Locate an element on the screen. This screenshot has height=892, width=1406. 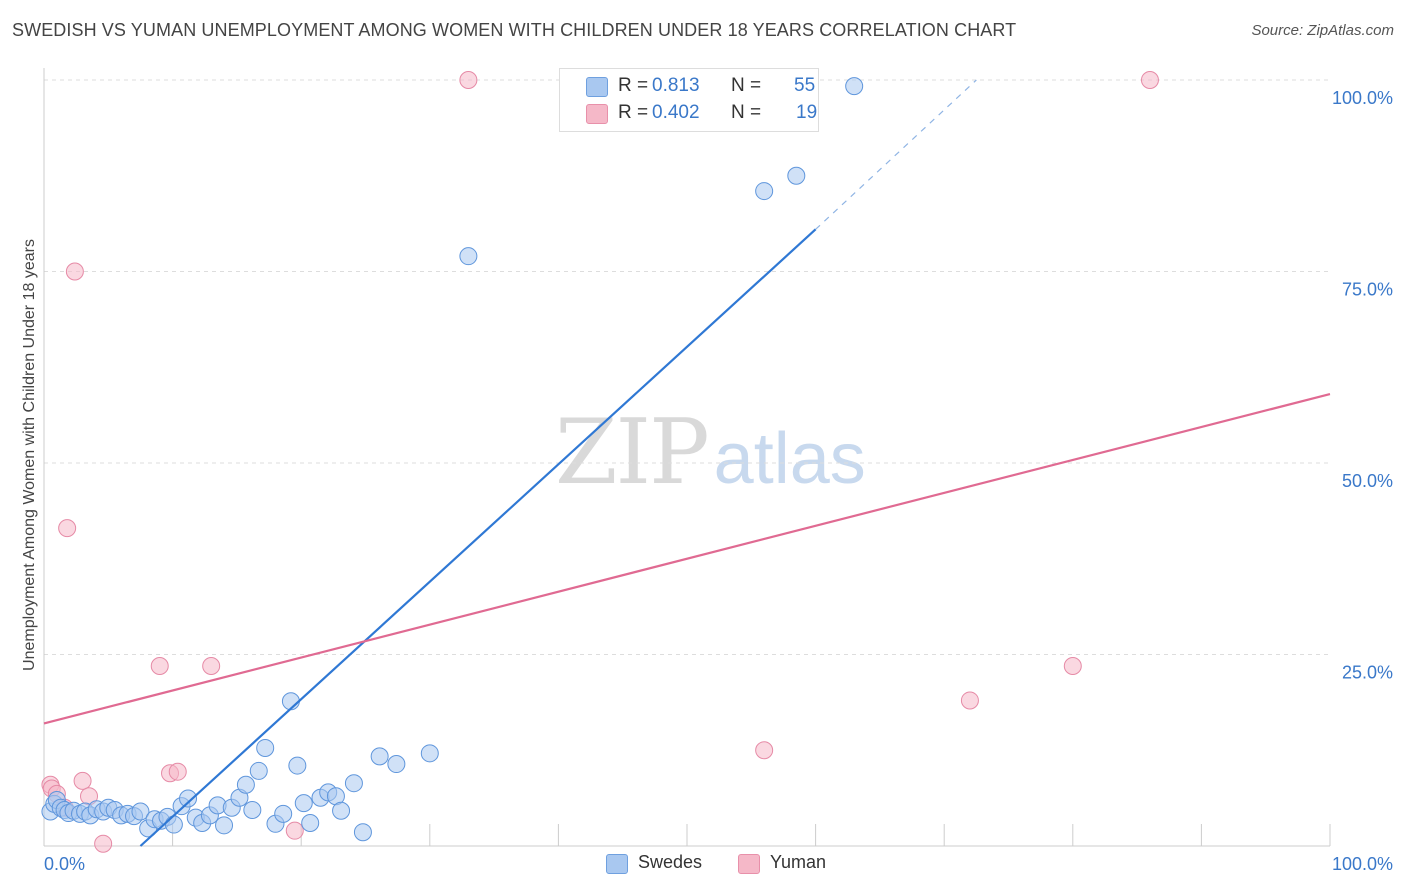
source-credit: Source: ZipAtlas.com is located at coordinates (1322, 30).